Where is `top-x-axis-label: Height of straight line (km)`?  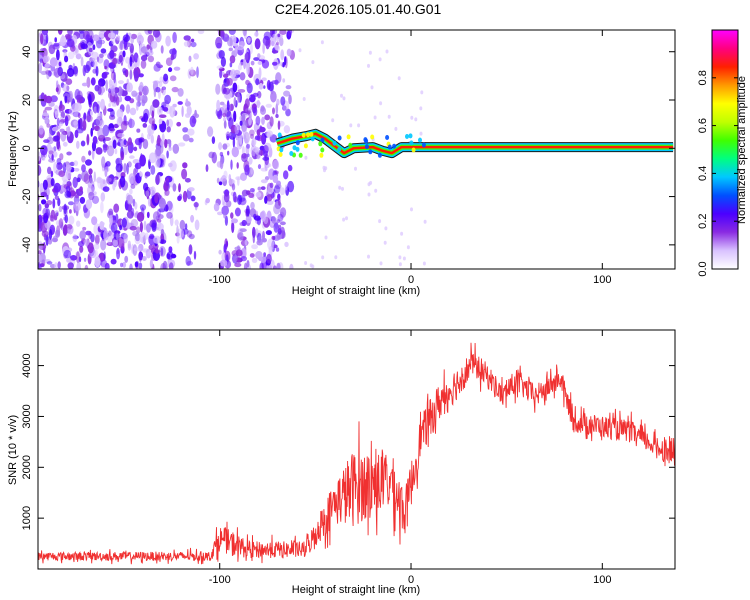 top-x-axis-label: Height of straight line (km) is located at coordinates (356, 291).